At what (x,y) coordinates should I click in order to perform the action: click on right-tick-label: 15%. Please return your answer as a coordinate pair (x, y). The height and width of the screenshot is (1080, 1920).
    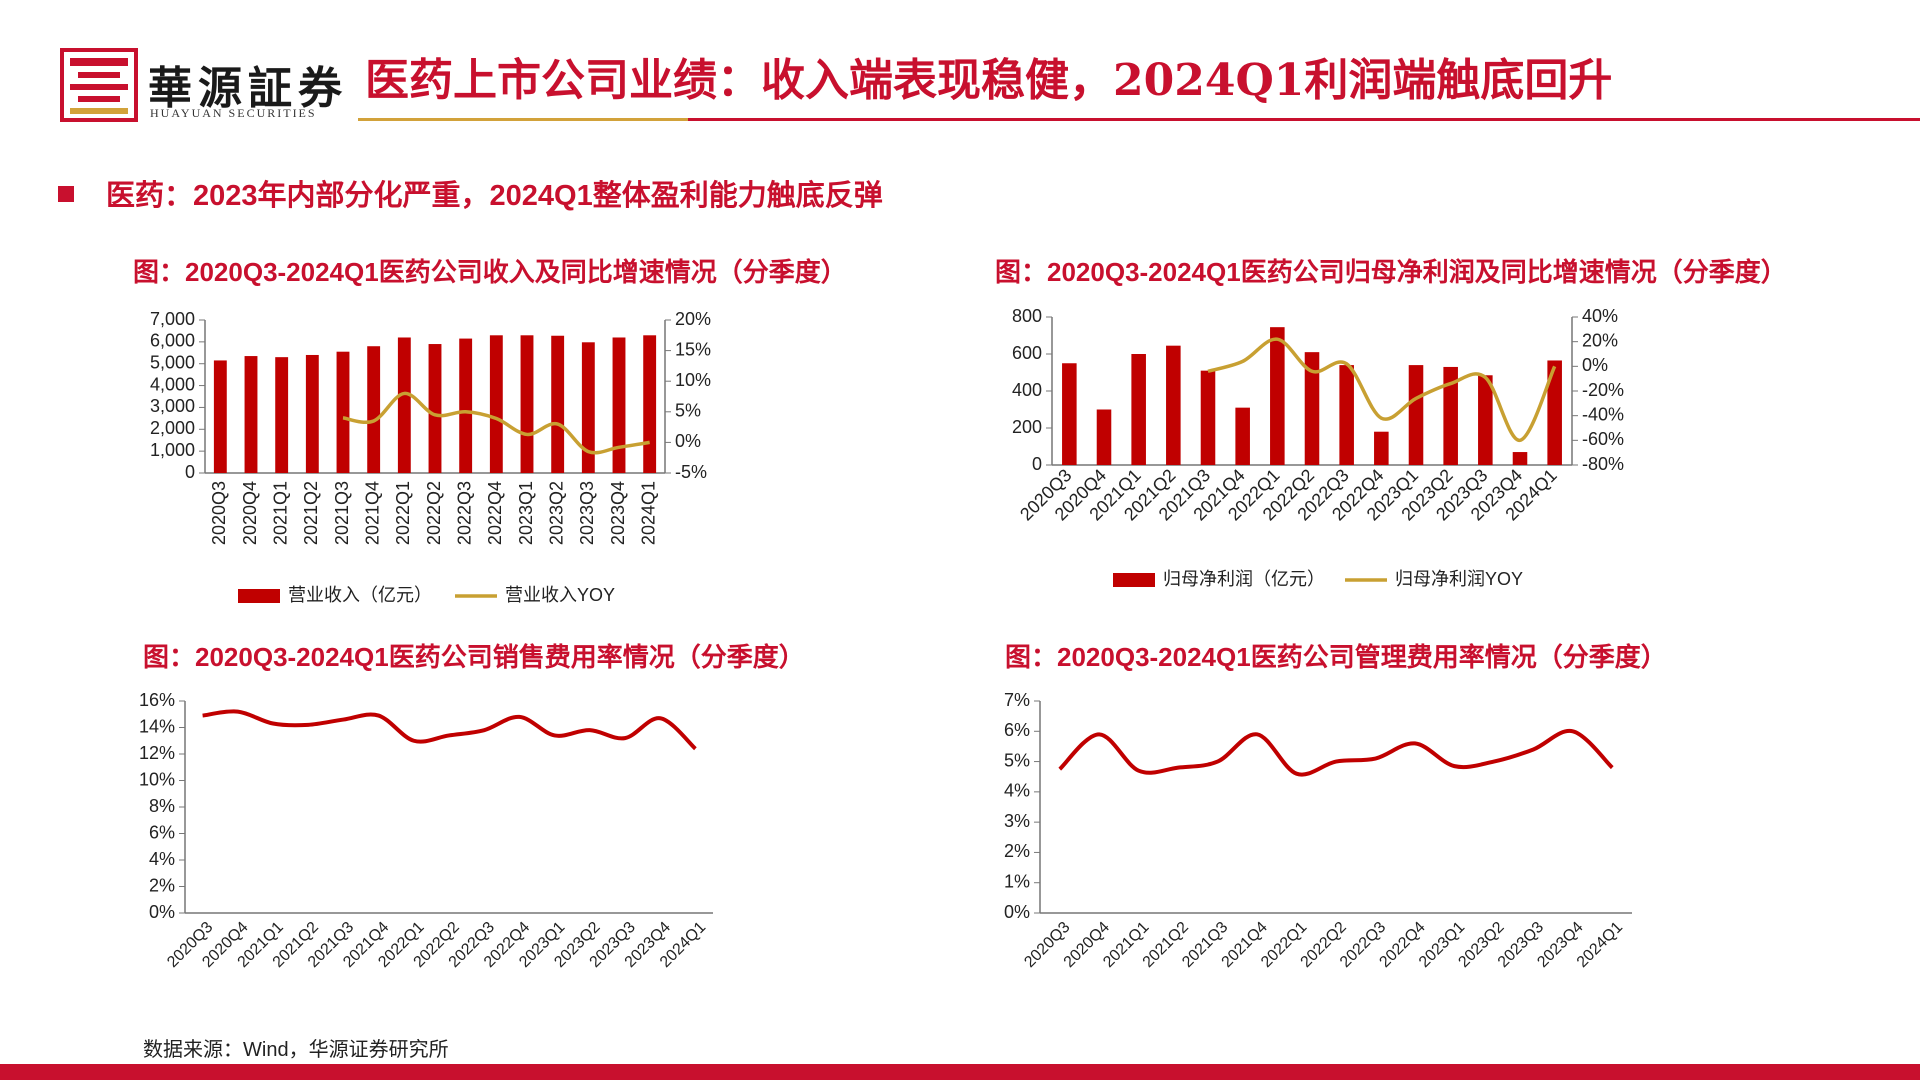
    Looking at the image, I should click on (693, 349).